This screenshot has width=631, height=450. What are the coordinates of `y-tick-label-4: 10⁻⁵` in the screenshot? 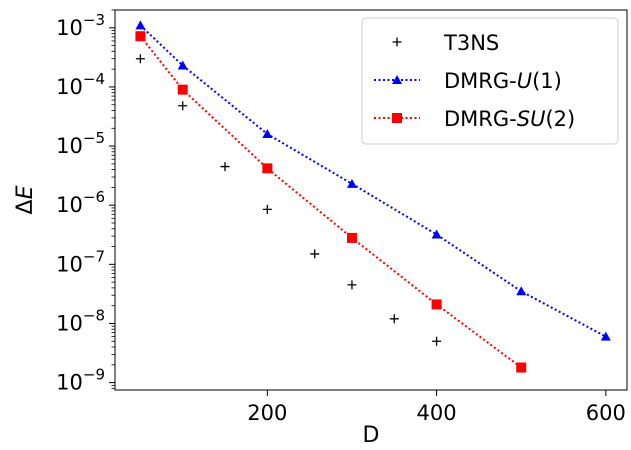 It's located at (80, 143).